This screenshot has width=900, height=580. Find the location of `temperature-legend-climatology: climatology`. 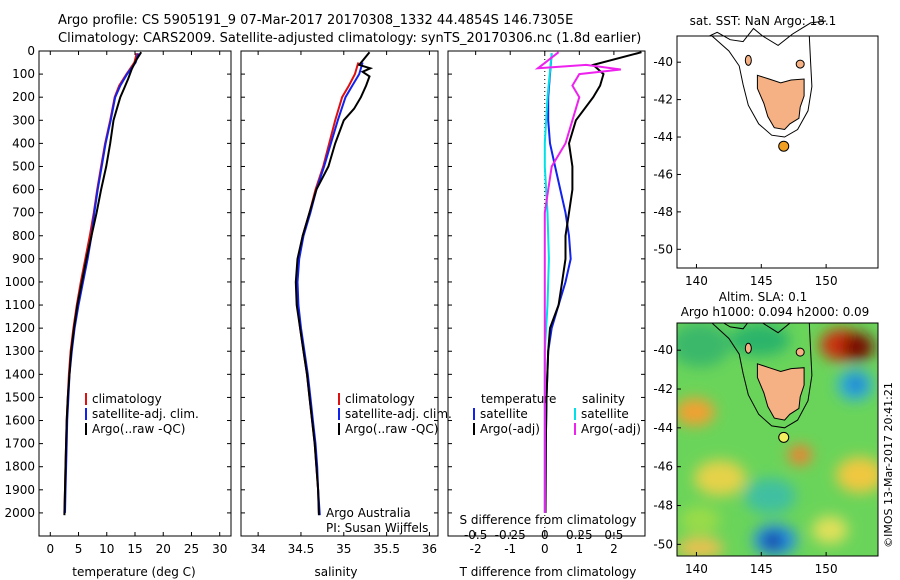

temperature-legend-climatology: climatology is located at coordinates (127, 399).